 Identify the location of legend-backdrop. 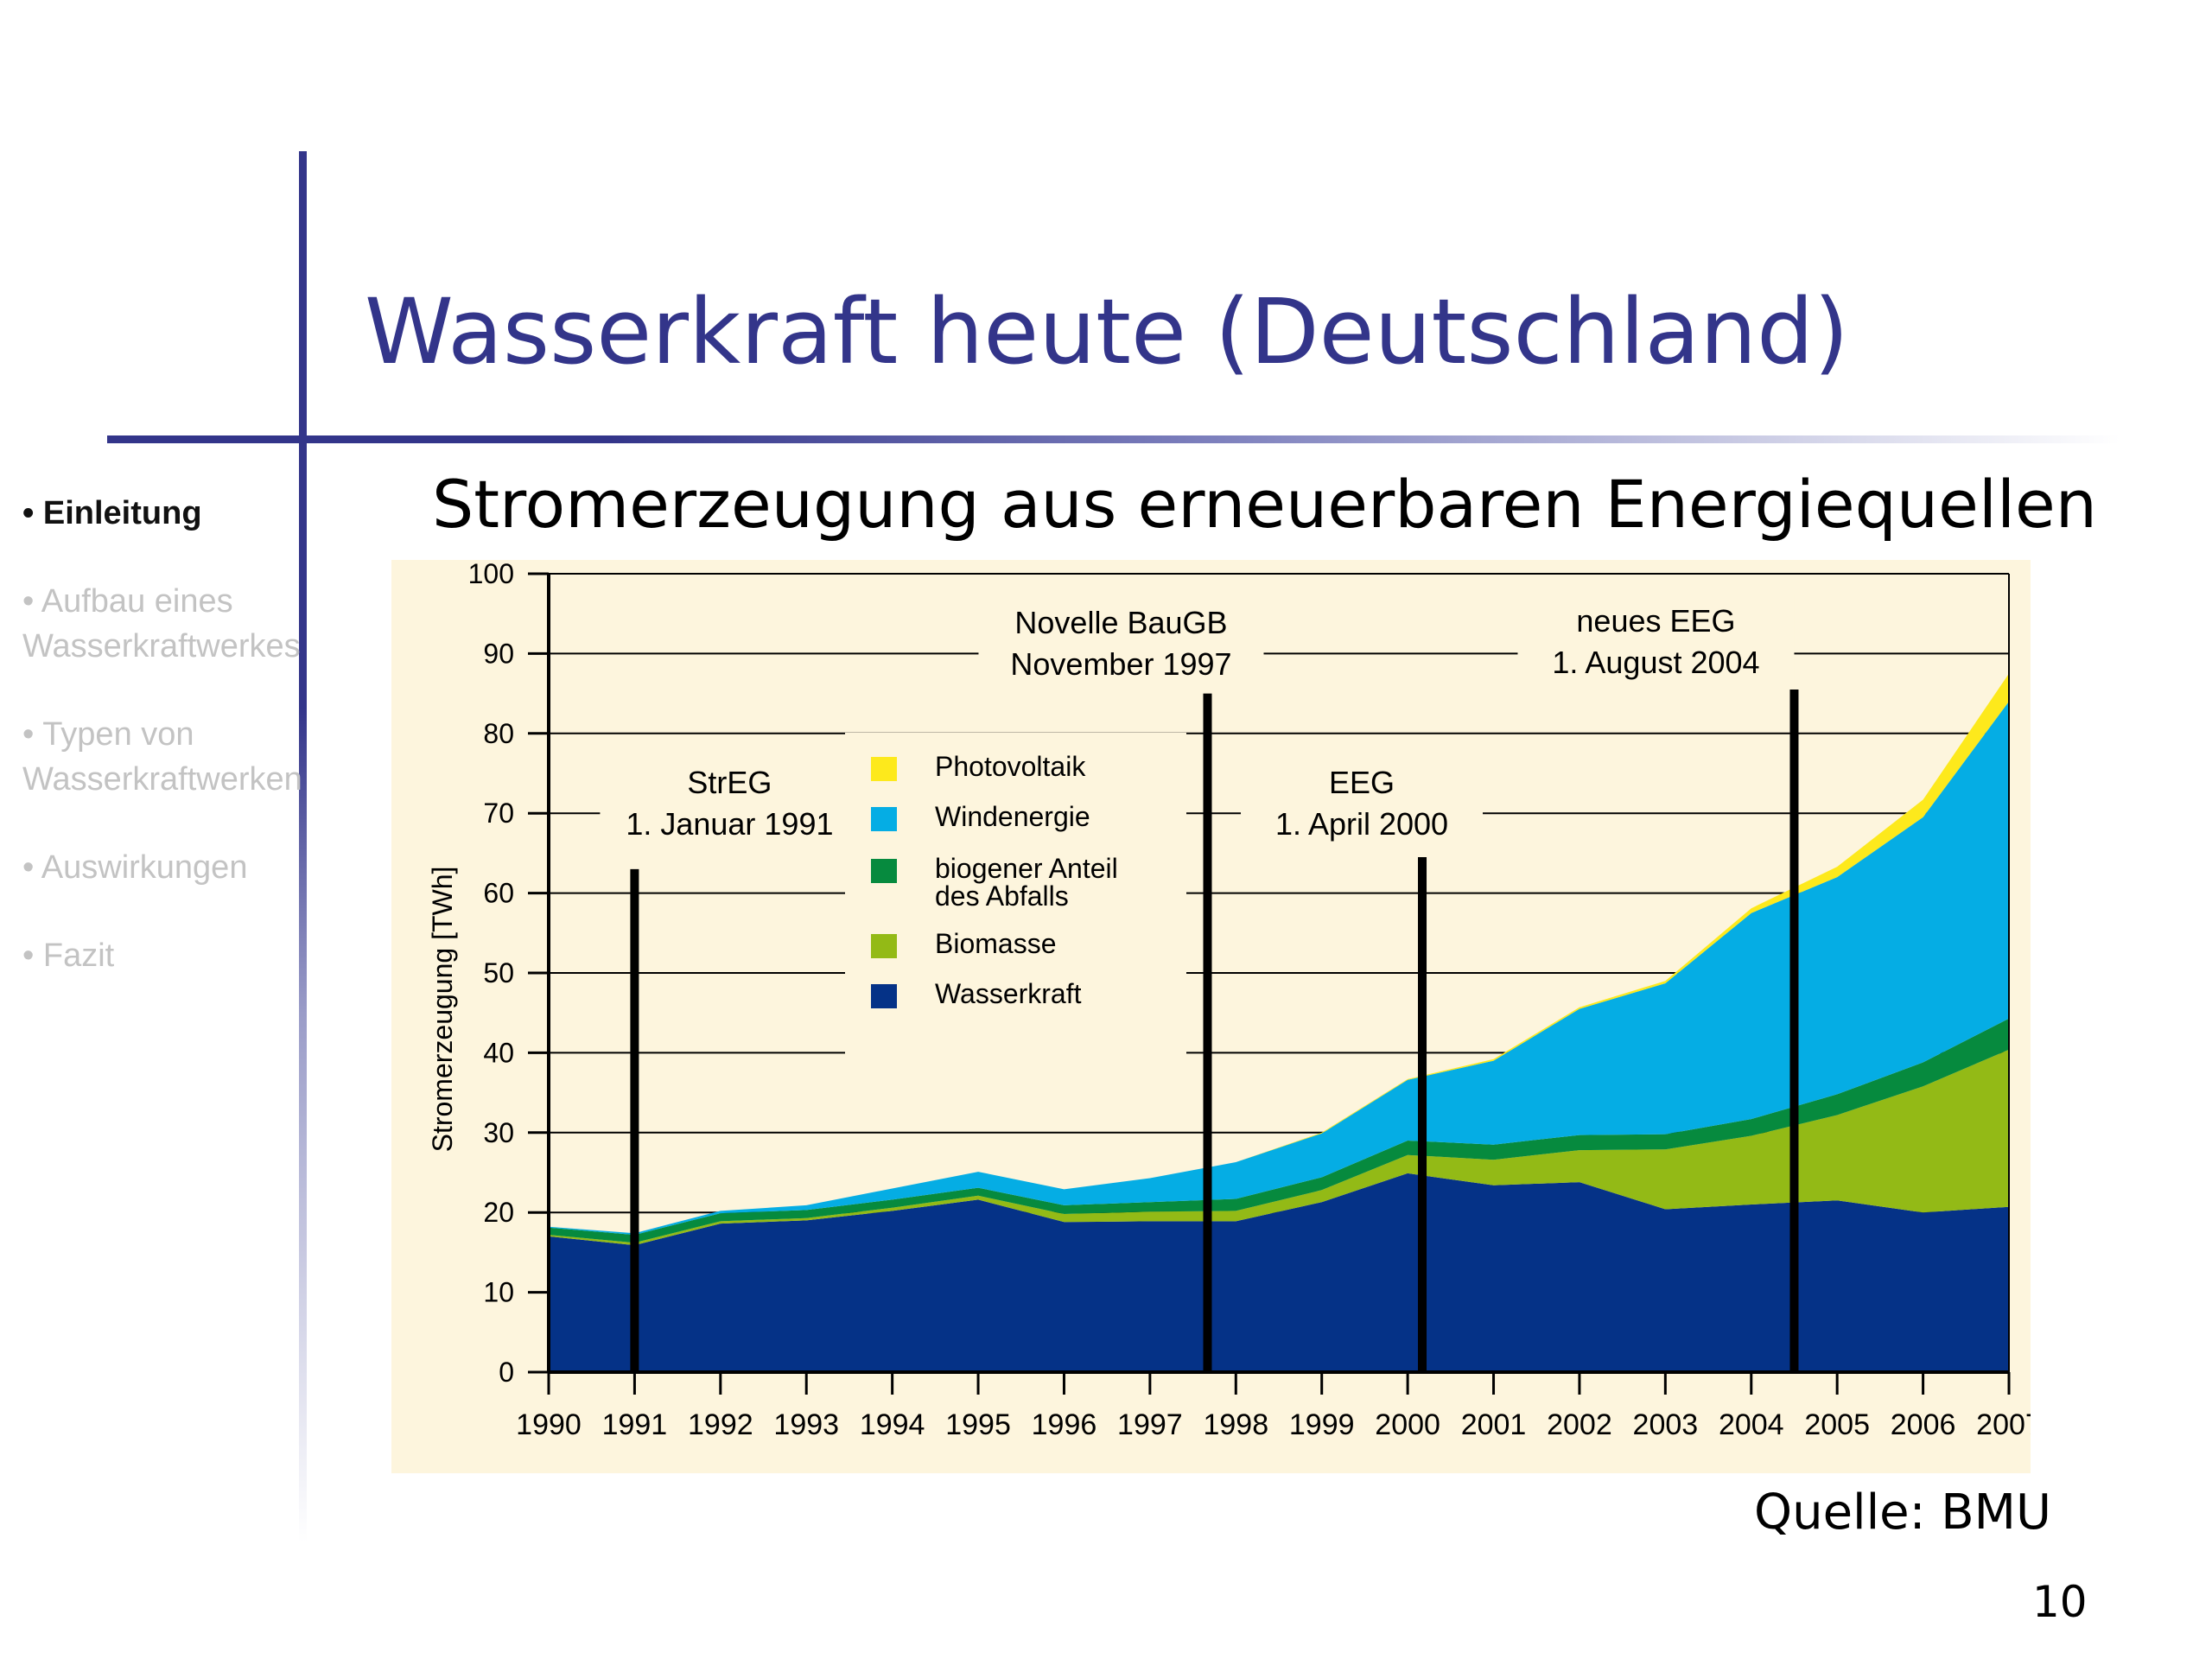
(1015, 897).